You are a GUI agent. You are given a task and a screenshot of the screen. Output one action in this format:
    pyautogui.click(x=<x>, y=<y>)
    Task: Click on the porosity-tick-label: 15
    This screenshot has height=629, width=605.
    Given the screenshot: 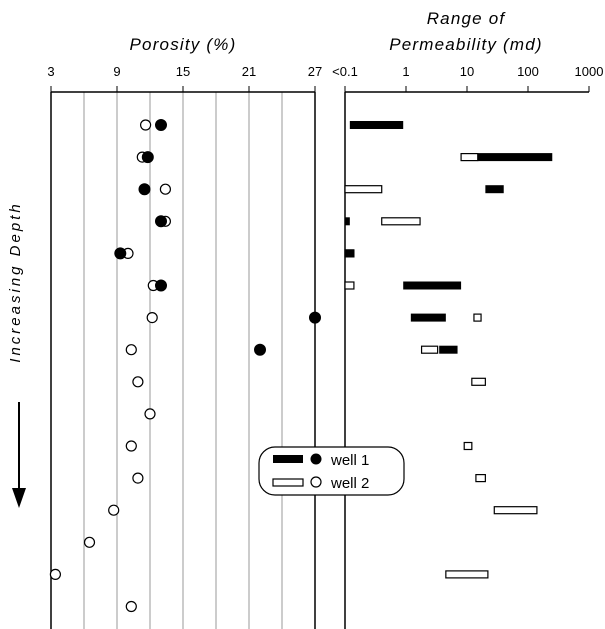 What is the action you would take?
    pyautogui.click(x=183, y=71)
    